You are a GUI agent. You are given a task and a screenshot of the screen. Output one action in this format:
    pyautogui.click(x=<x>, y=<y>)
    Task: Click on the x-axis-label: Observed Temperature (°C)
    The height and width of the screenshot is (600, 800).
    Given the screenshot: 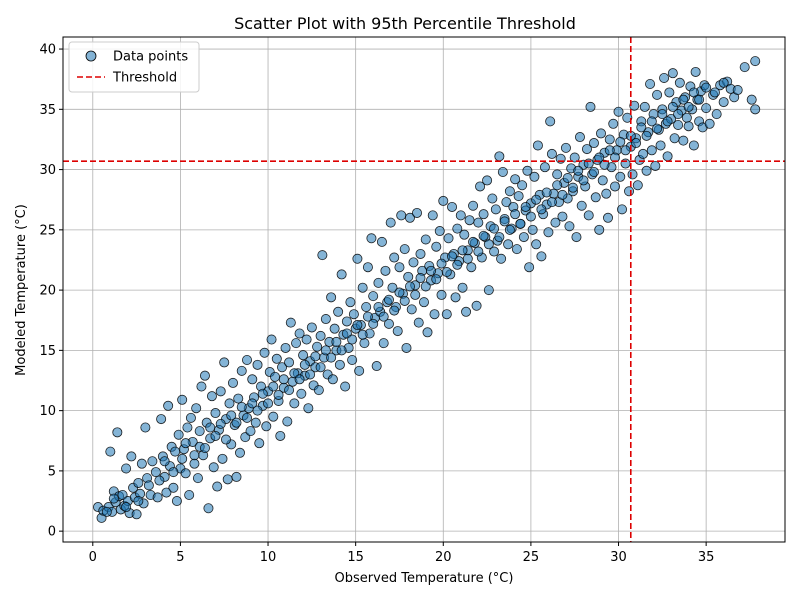 What is the action you would take?
    pyautogui.click(x=424, y=578)
    